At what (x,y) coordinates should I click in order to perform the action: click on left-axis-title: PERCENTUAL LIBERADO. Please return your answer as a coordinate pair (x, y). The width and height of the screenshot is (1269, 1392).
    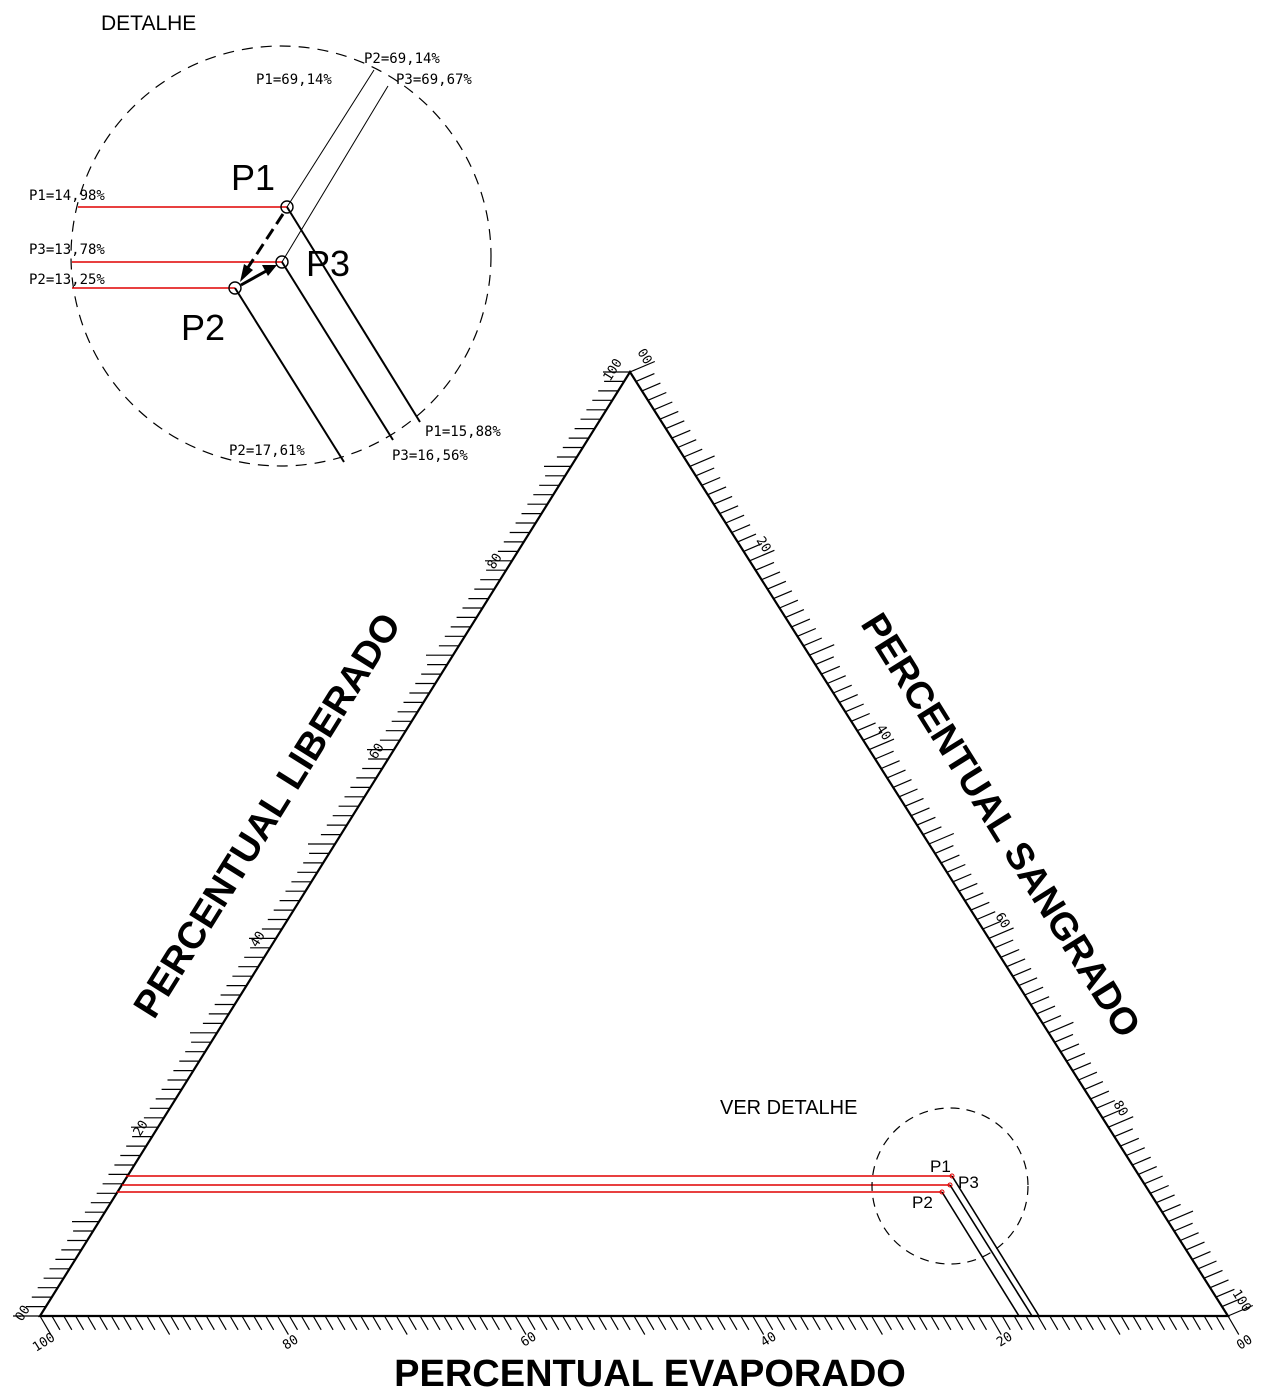
    Looking at the image, I should click on (268, 815).